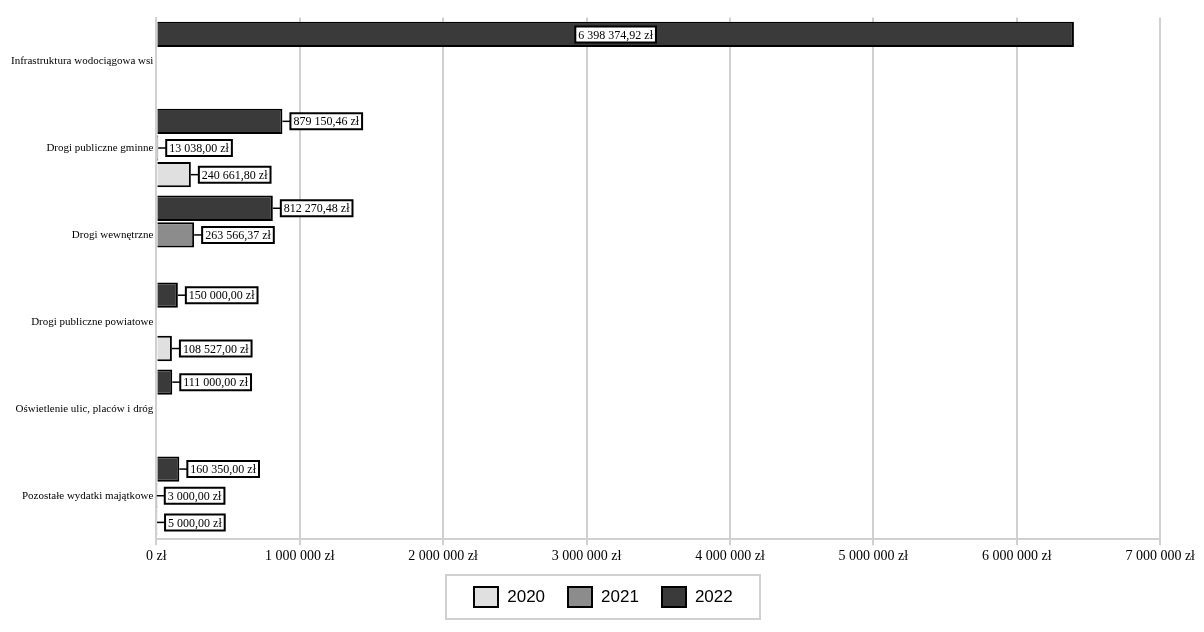 The image size is (1204, 632). Describe the element at coordinates (195, 495) in the screenshot. I see `data-label: 3 000,00 zł` at that location.